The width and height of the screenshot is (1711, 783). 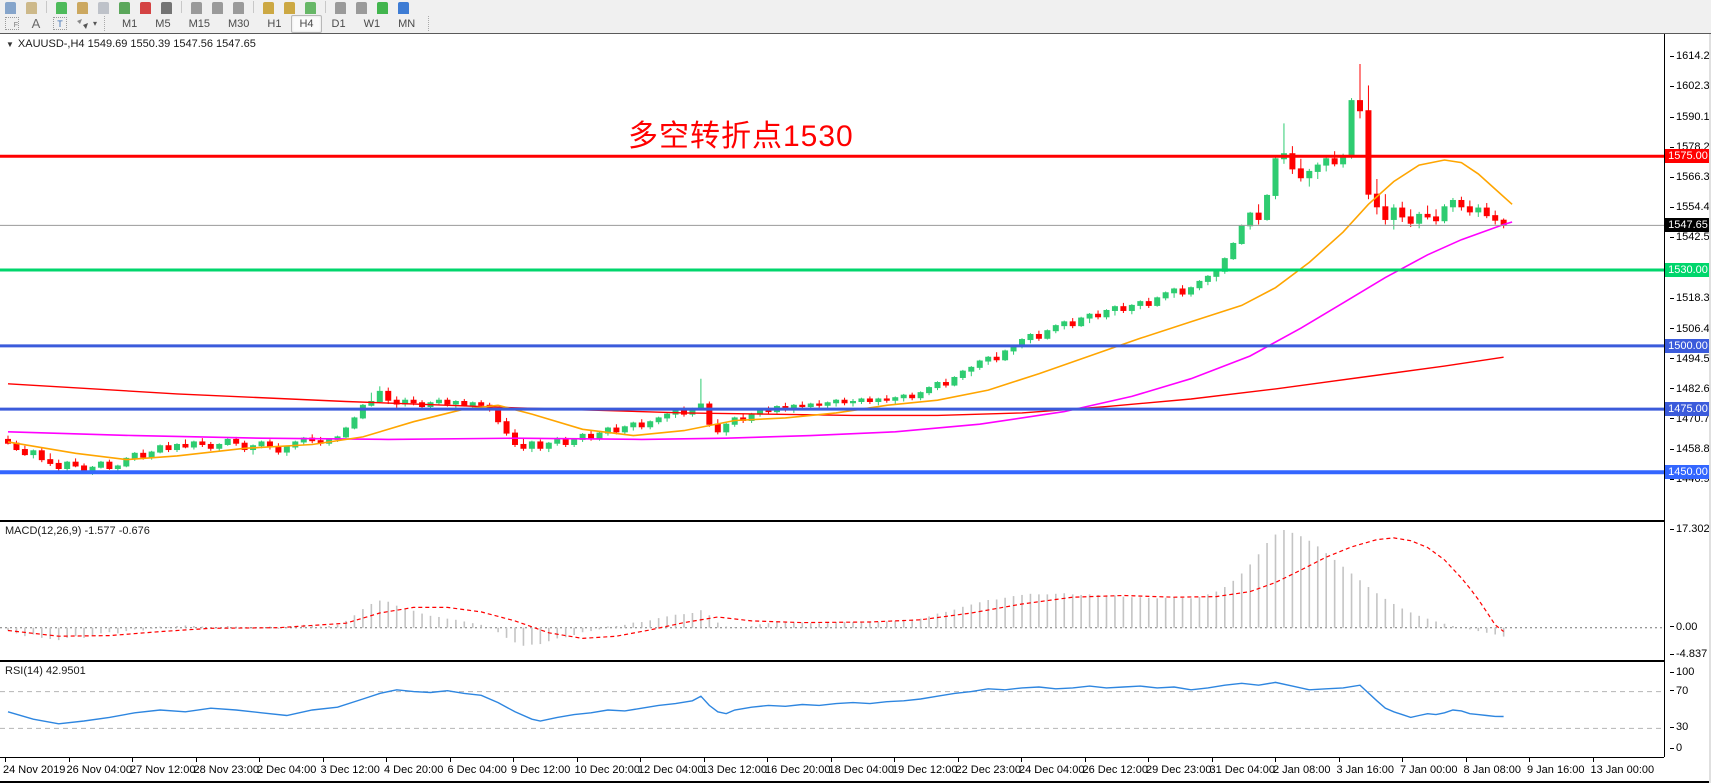 I want to click on price-tick-label: 1494.55, so click(x=1690, y=359).